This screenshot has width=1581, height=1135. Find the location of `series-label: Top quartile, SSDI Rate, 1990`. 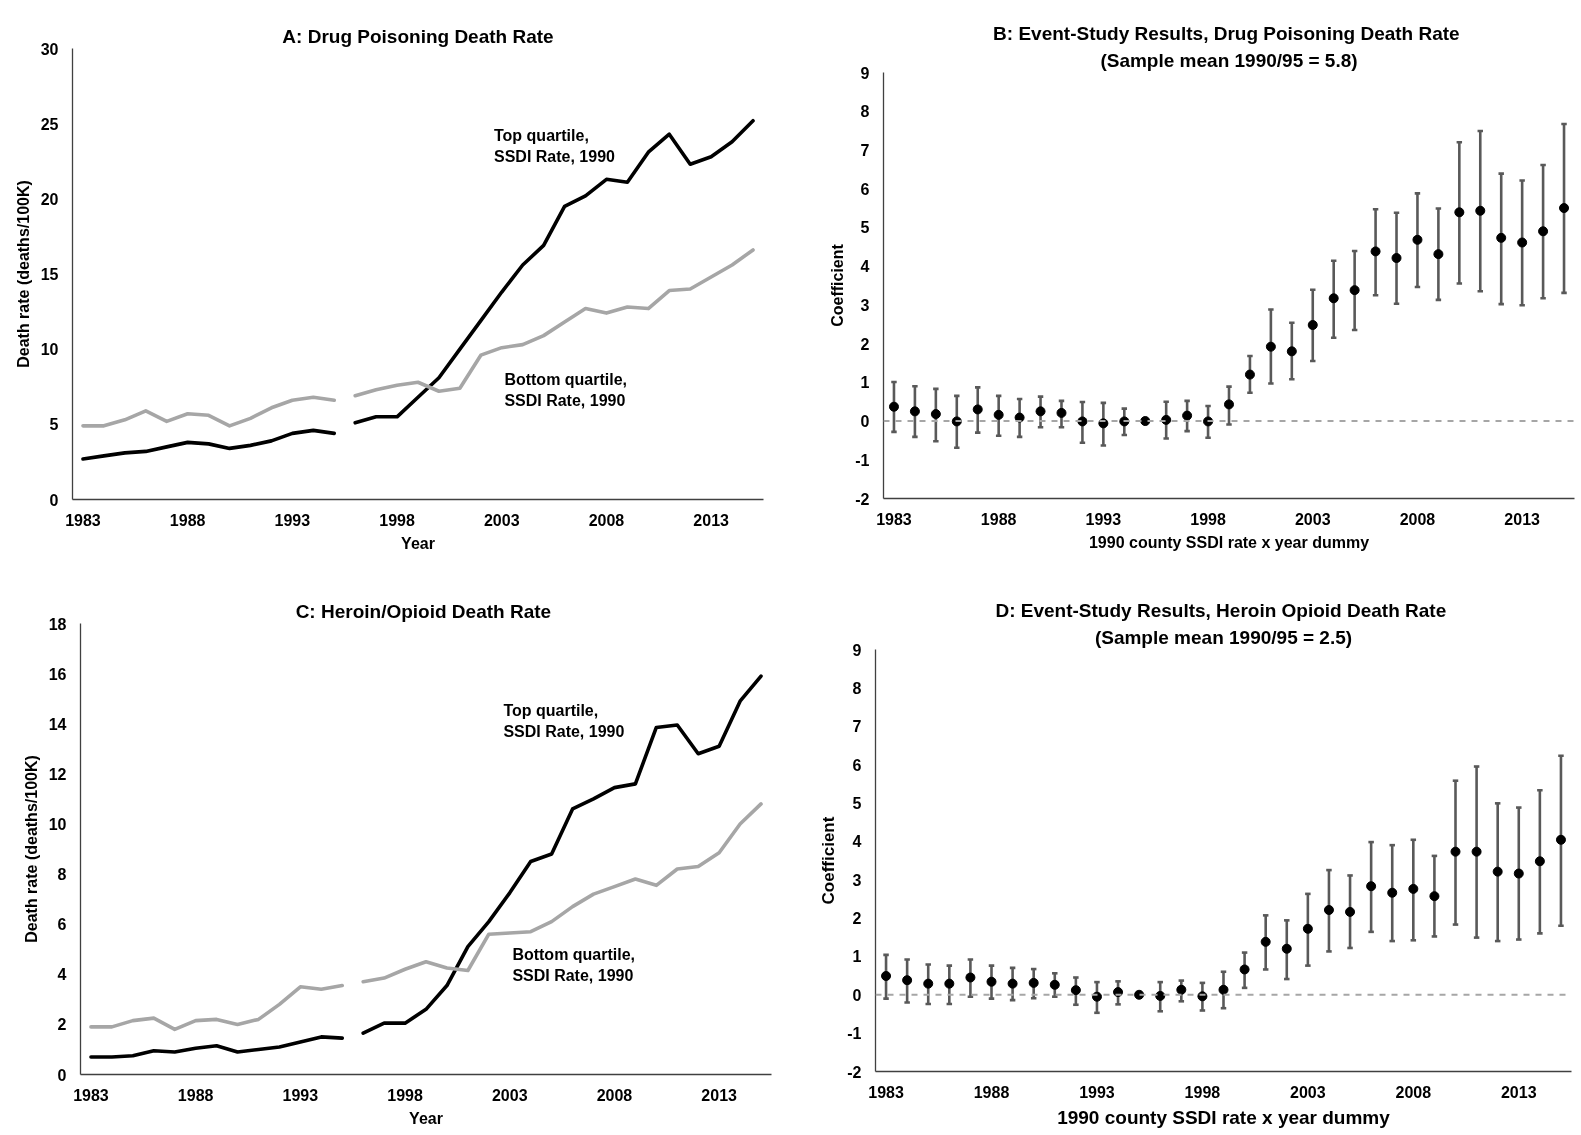

series-label: Top quartile, SSDI Rate, 1990 is located at coordinates (555, 146).